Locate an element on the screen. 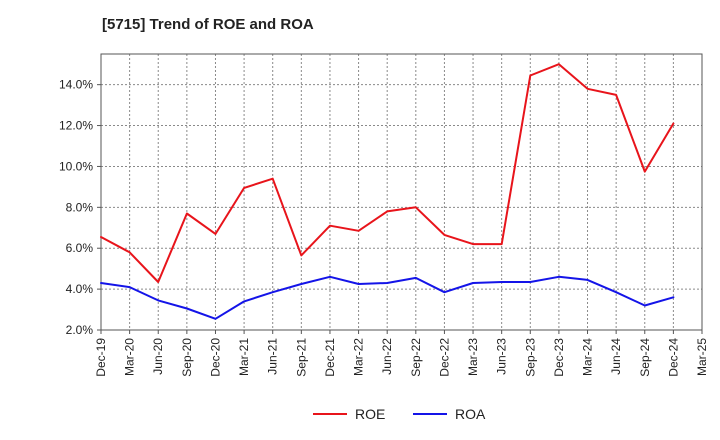  x-tick-label: Sep-23 is located at coordinates (530, 357).